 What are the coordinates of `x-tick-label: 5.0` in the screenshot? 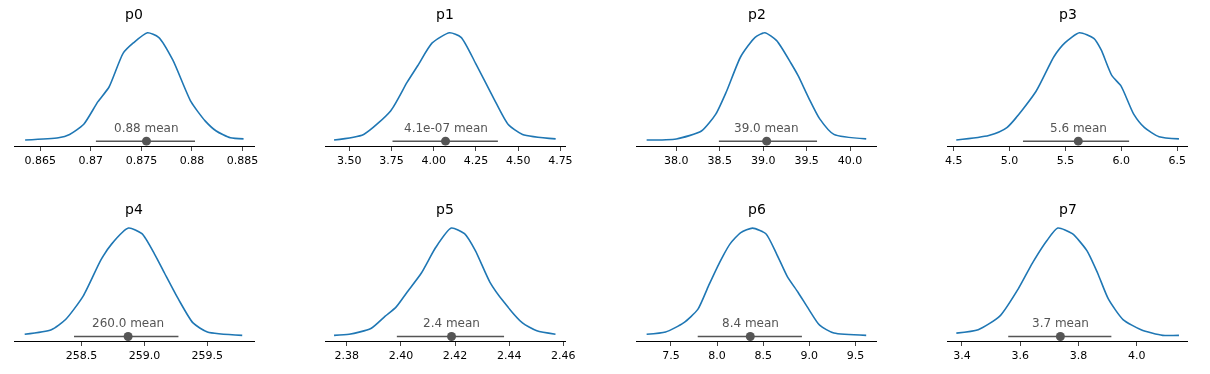 It's located at (1009, 160).